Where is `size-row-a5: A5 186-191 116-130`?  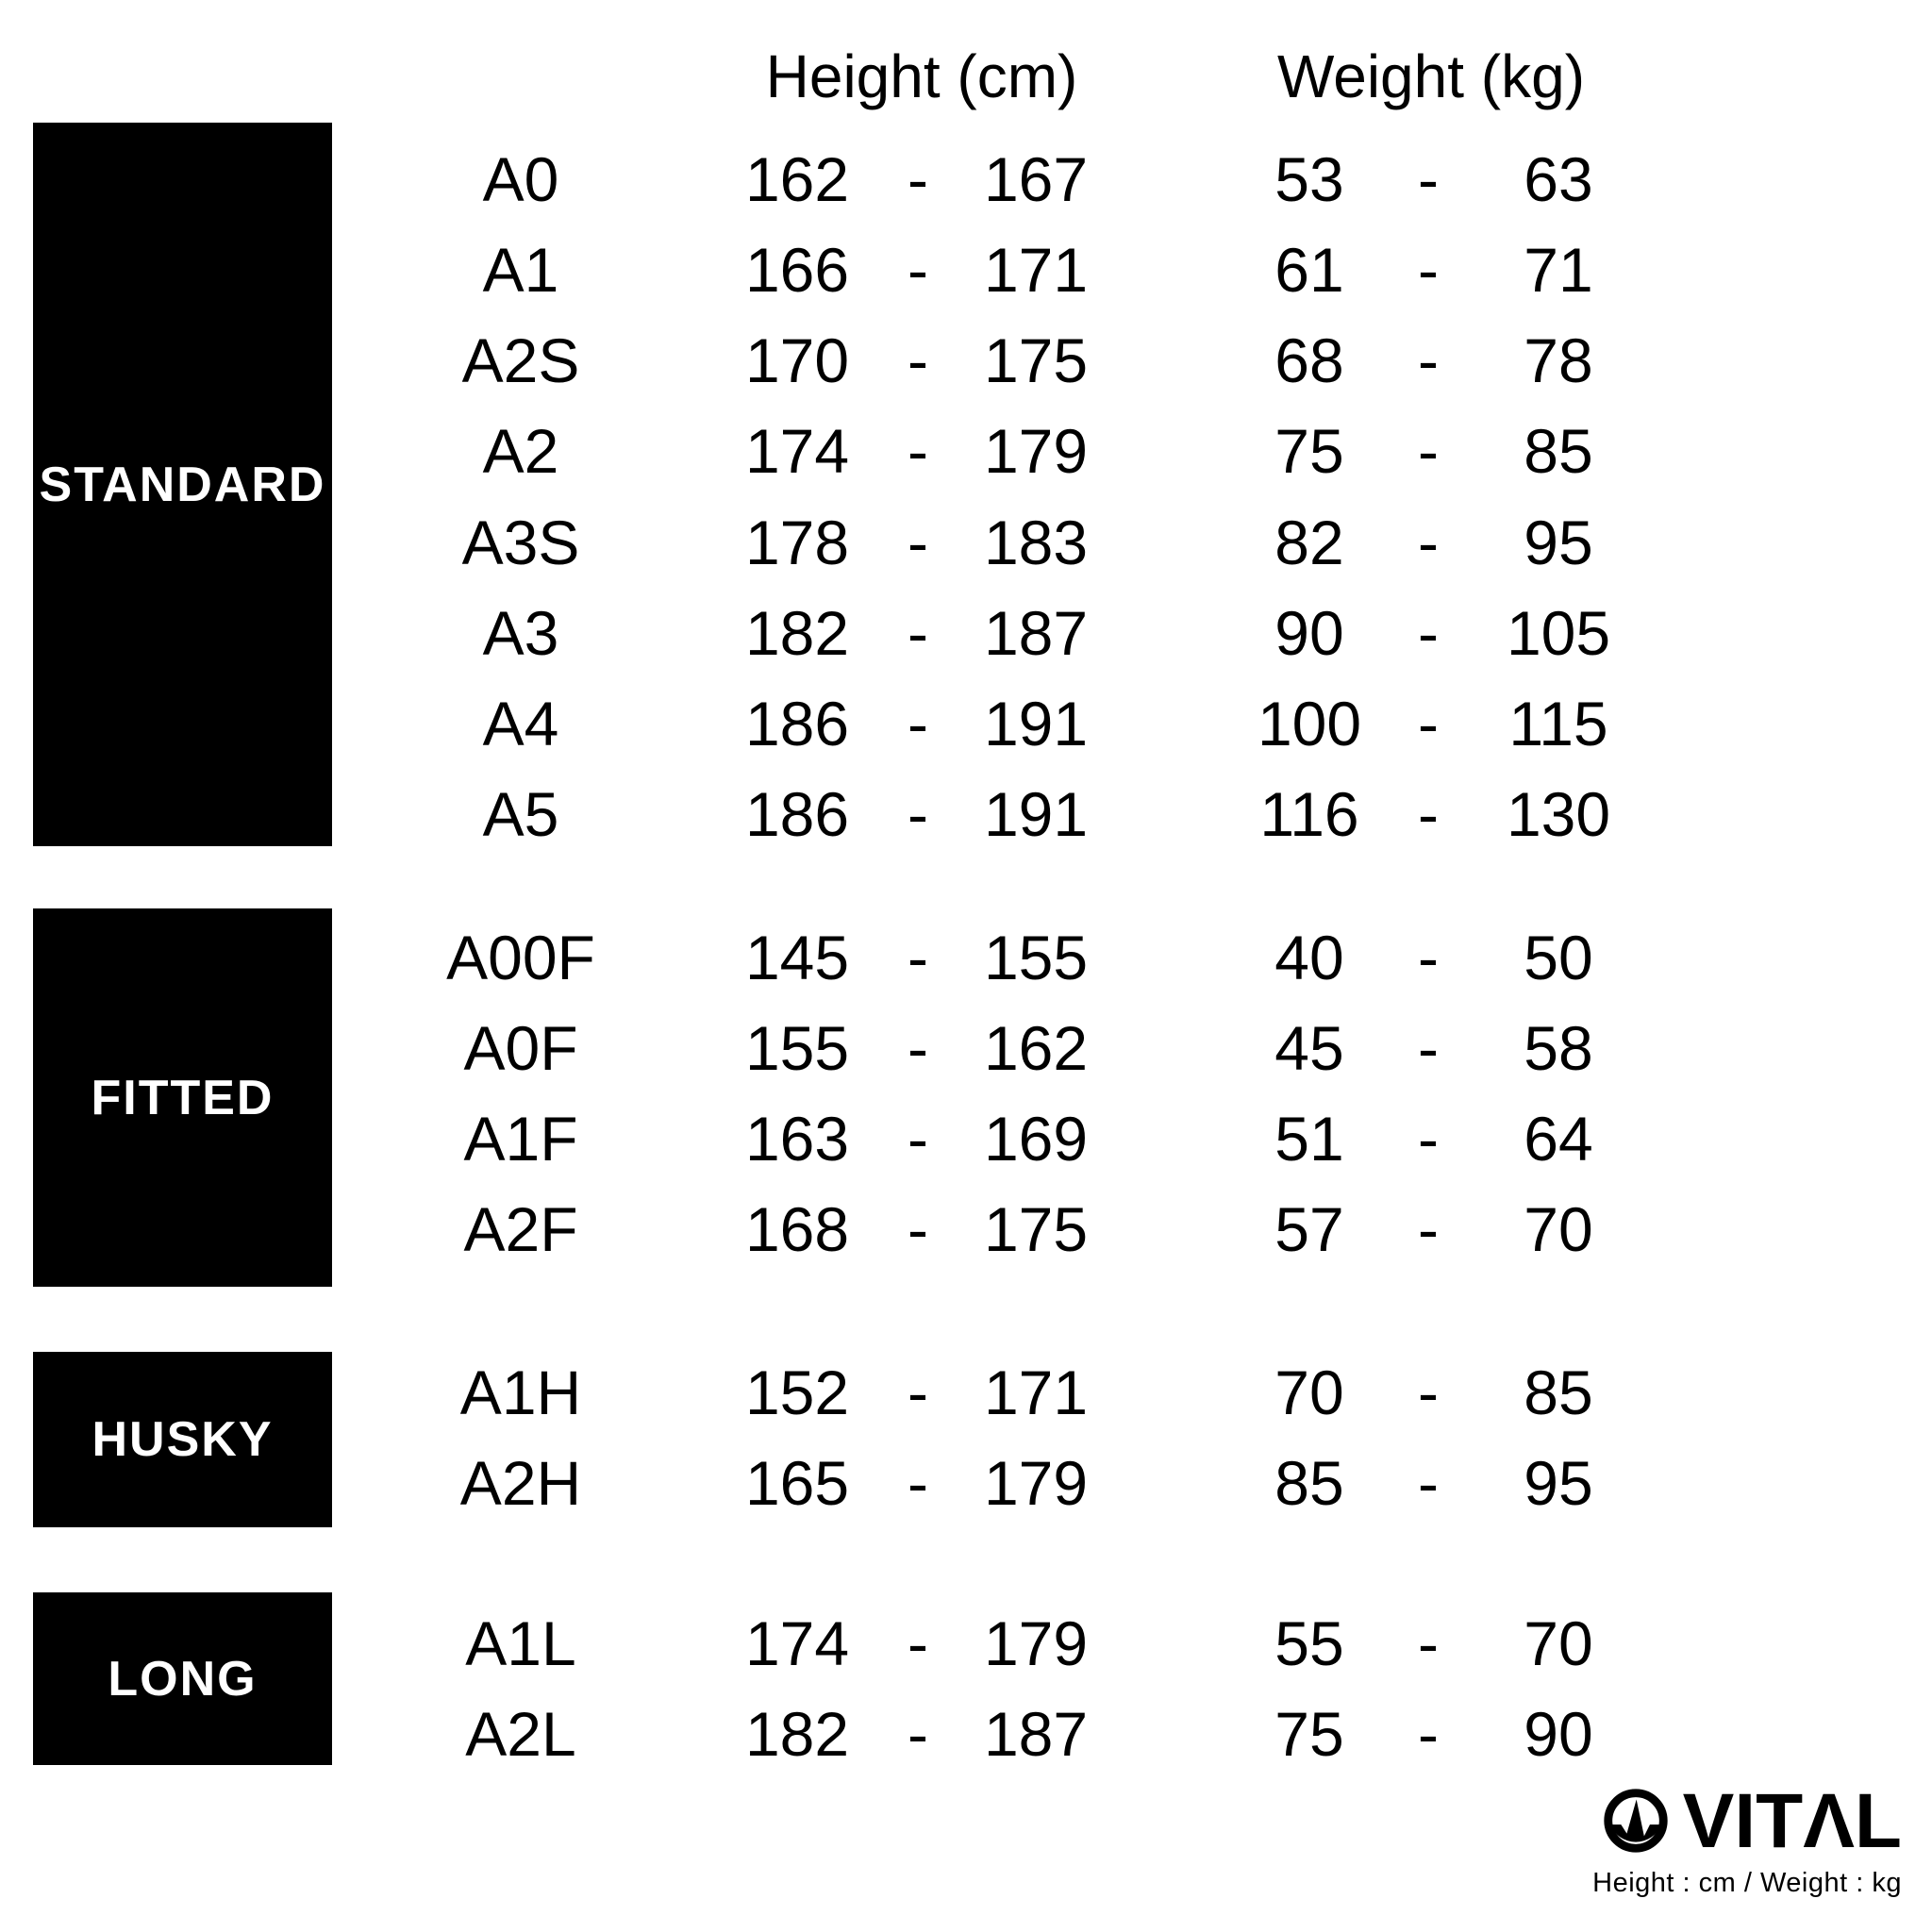 size-row-a5: A5 186-191 116-130 is located at coordinates (966, 814).